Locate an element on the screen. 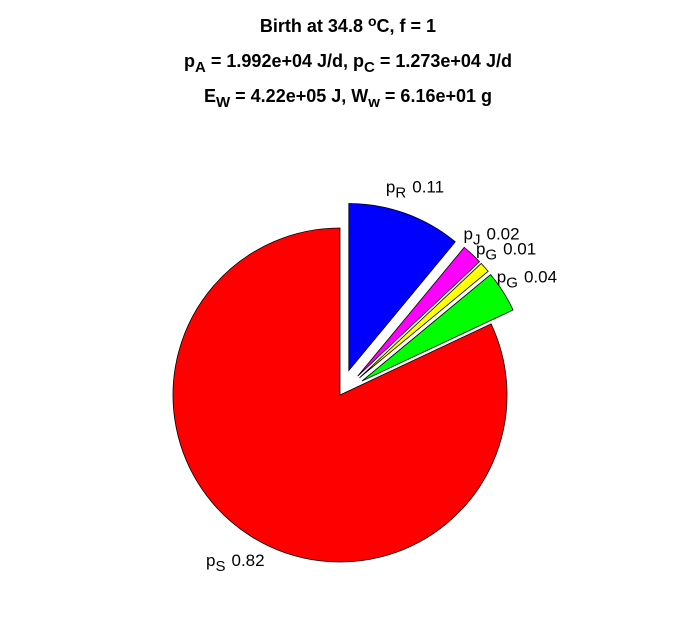  label-value: 0.01 is located at coordinates (519, 249).